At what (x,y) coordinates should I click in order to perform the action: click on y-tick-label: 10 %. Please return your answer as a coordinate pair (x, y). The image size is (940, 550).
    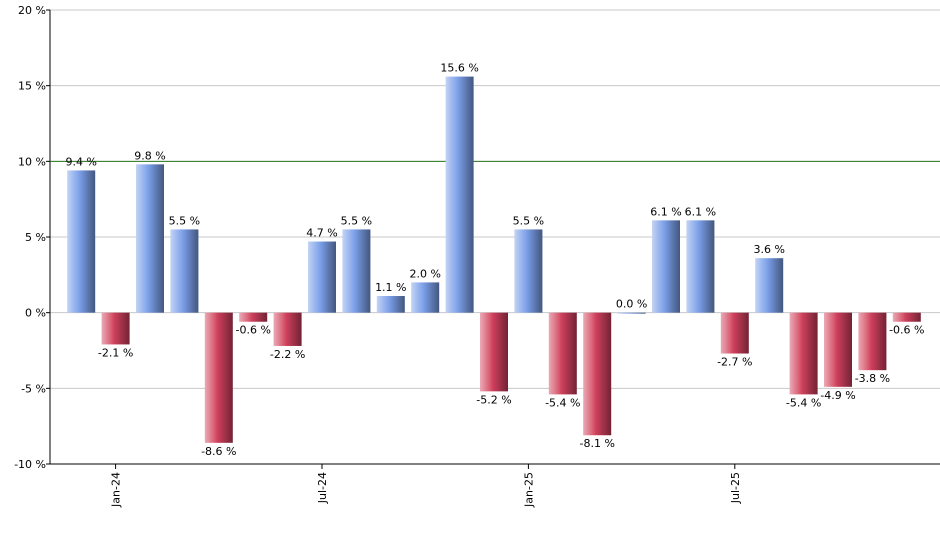
    Looking at the image, I should click on (32, 161).